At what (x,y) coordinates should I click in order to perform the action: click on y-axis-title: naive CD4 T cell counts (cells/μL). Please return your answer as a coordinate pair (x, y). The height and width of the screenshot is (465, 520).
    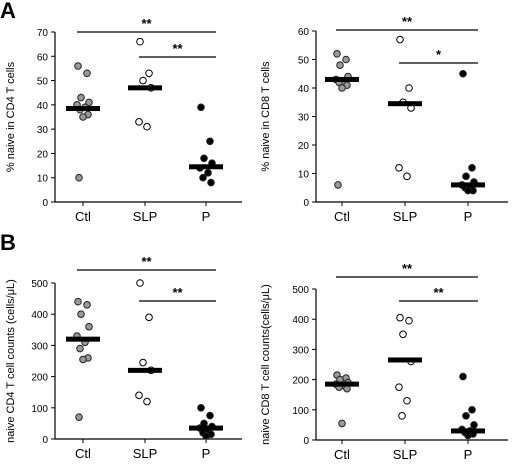
    Looking at the image, I should click on (11, 361).